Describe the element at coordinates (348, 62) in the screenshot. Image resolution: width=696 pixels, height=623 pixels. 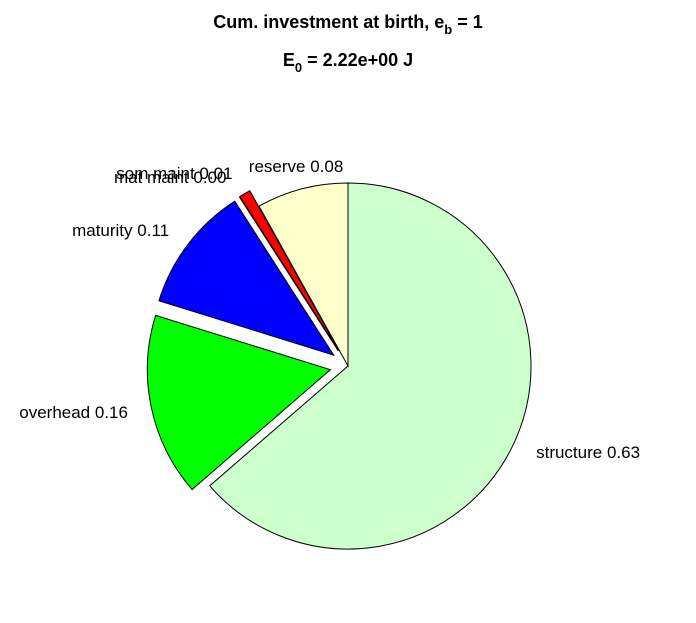
I see `chart-subtitle: E0 = 2.22e+00 J` at that location.